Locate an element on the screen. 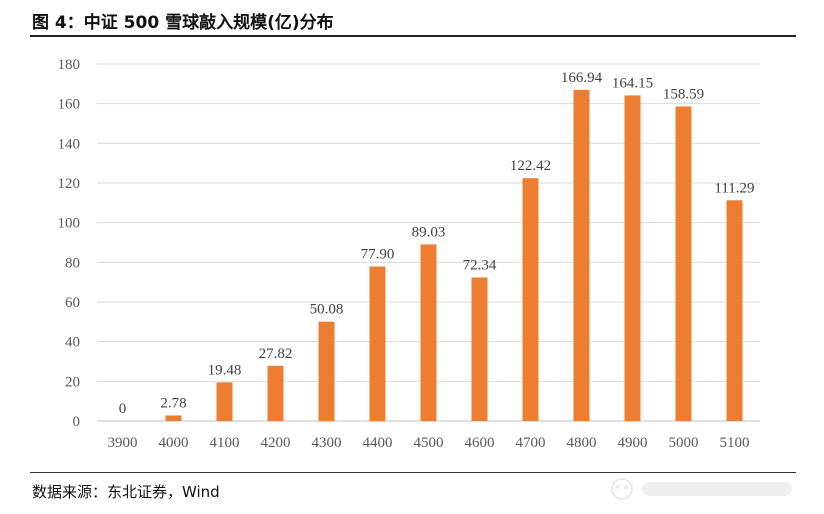 The height and width of the screenshot is (514, 824). y-tick-label: 100 is located at coordinates (69, 224).